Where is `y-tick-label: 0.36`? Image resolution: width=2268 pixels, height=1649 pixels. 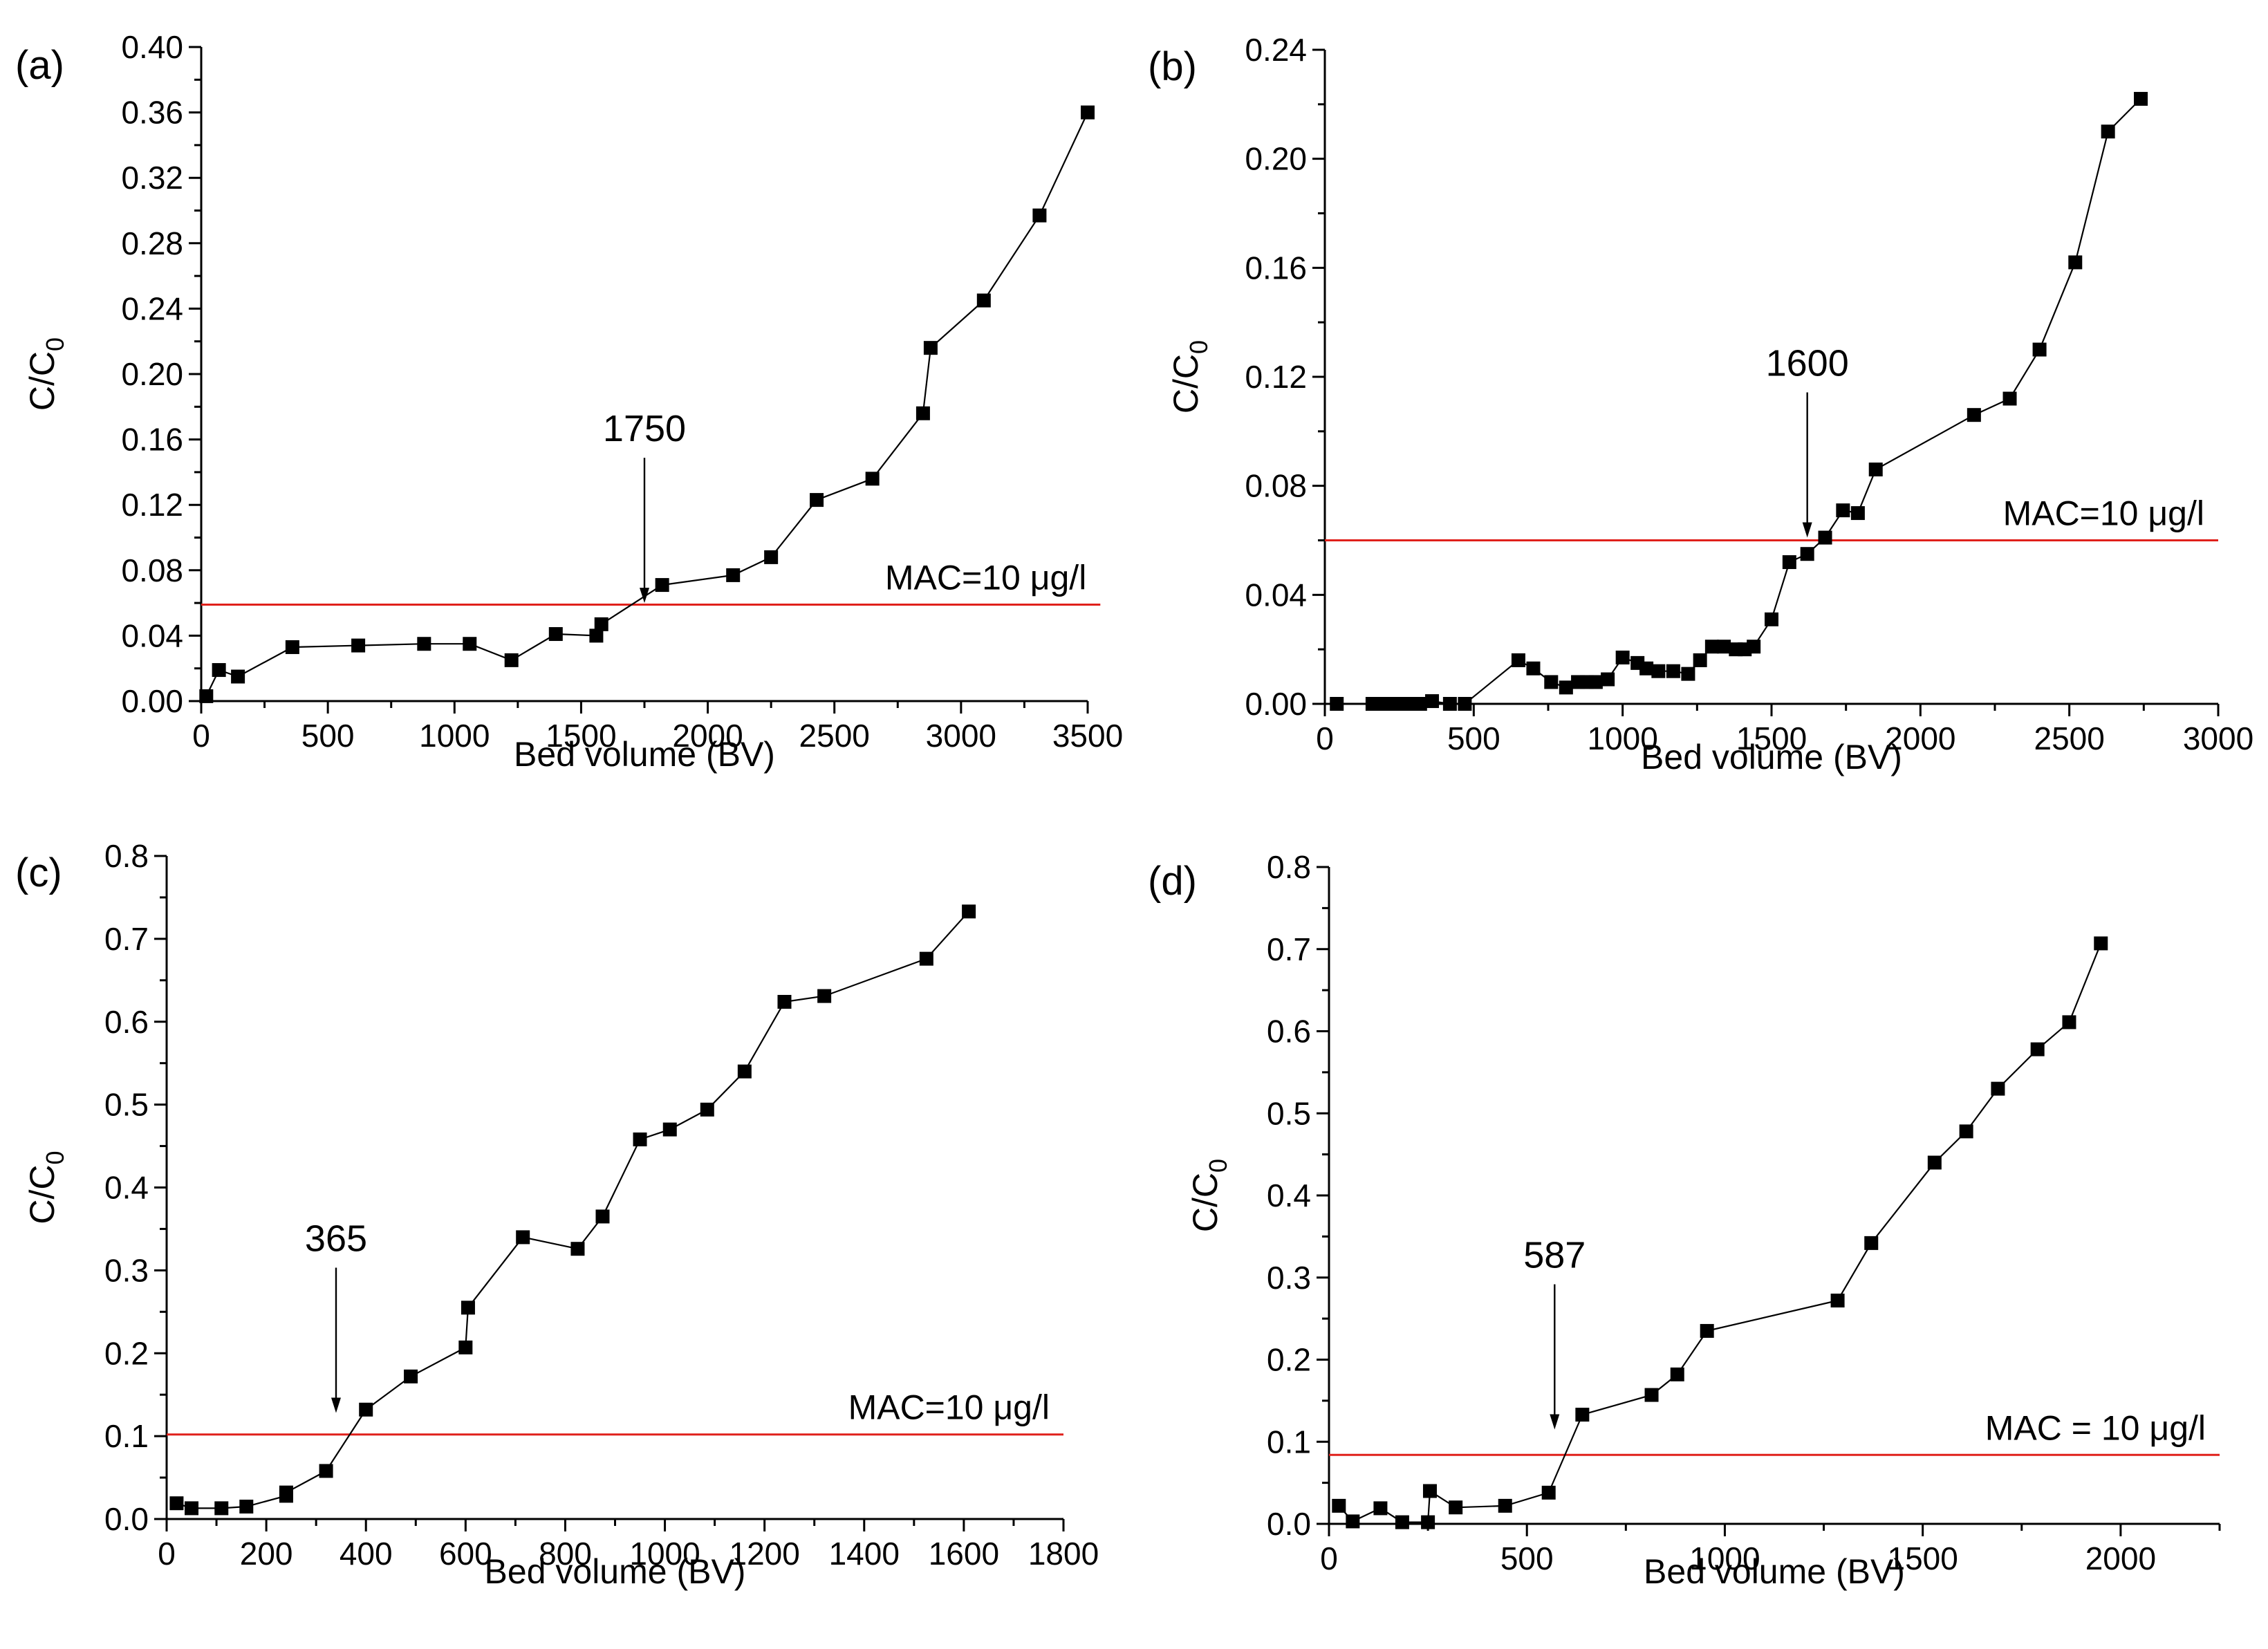 y-tick-label: 0.36 is located at coordinates (152, 113).